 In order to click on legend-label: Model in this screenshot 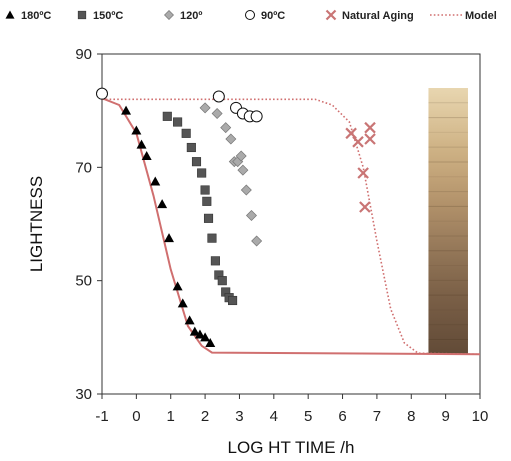, I will do `click(481, 16)`.